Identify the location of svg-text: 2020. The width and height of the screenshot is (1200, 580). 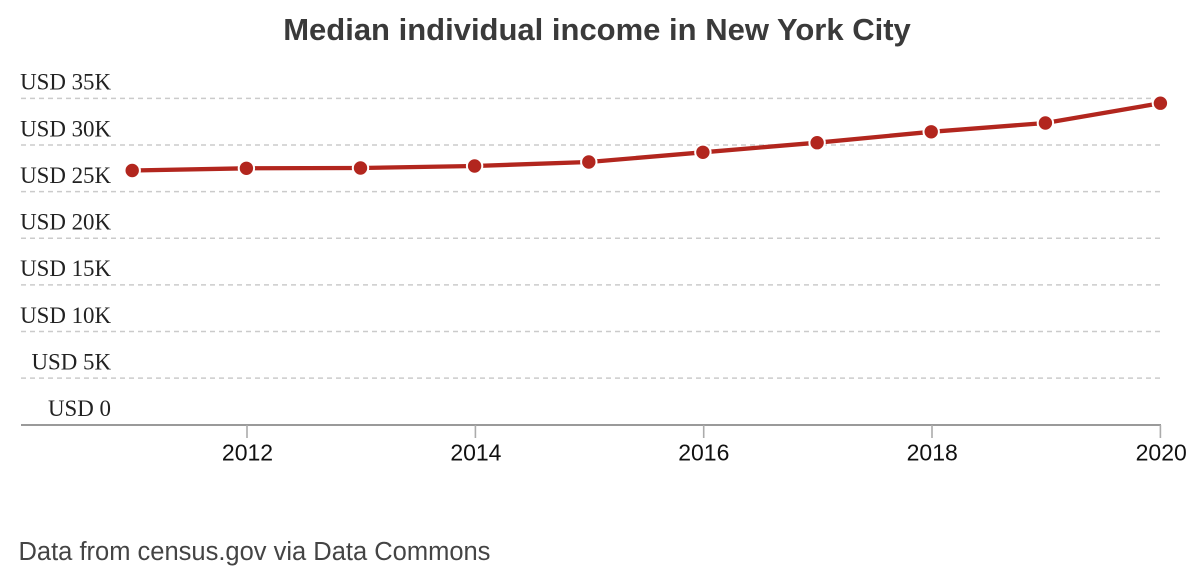
(1161, 453).